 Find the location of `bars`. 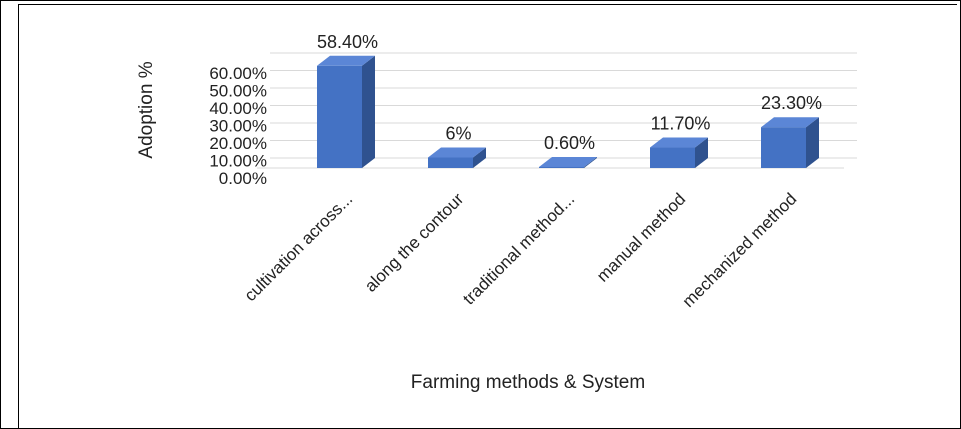

bars is located at coordinates (568, 111).